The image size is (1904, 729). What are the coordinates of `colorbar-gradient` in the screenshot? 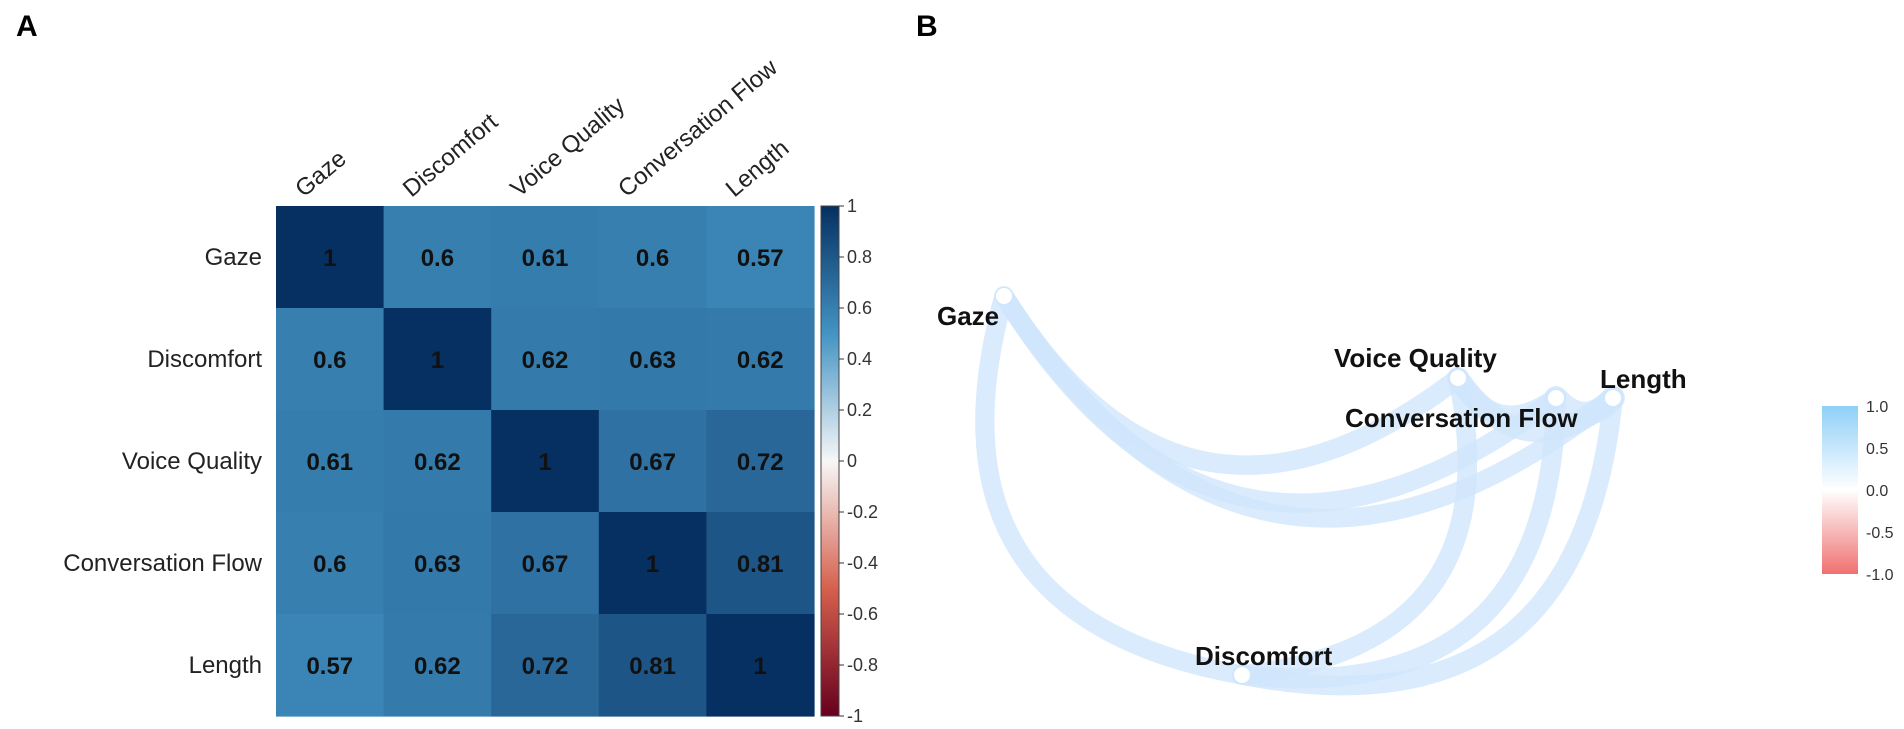 It's located at (830, 461).